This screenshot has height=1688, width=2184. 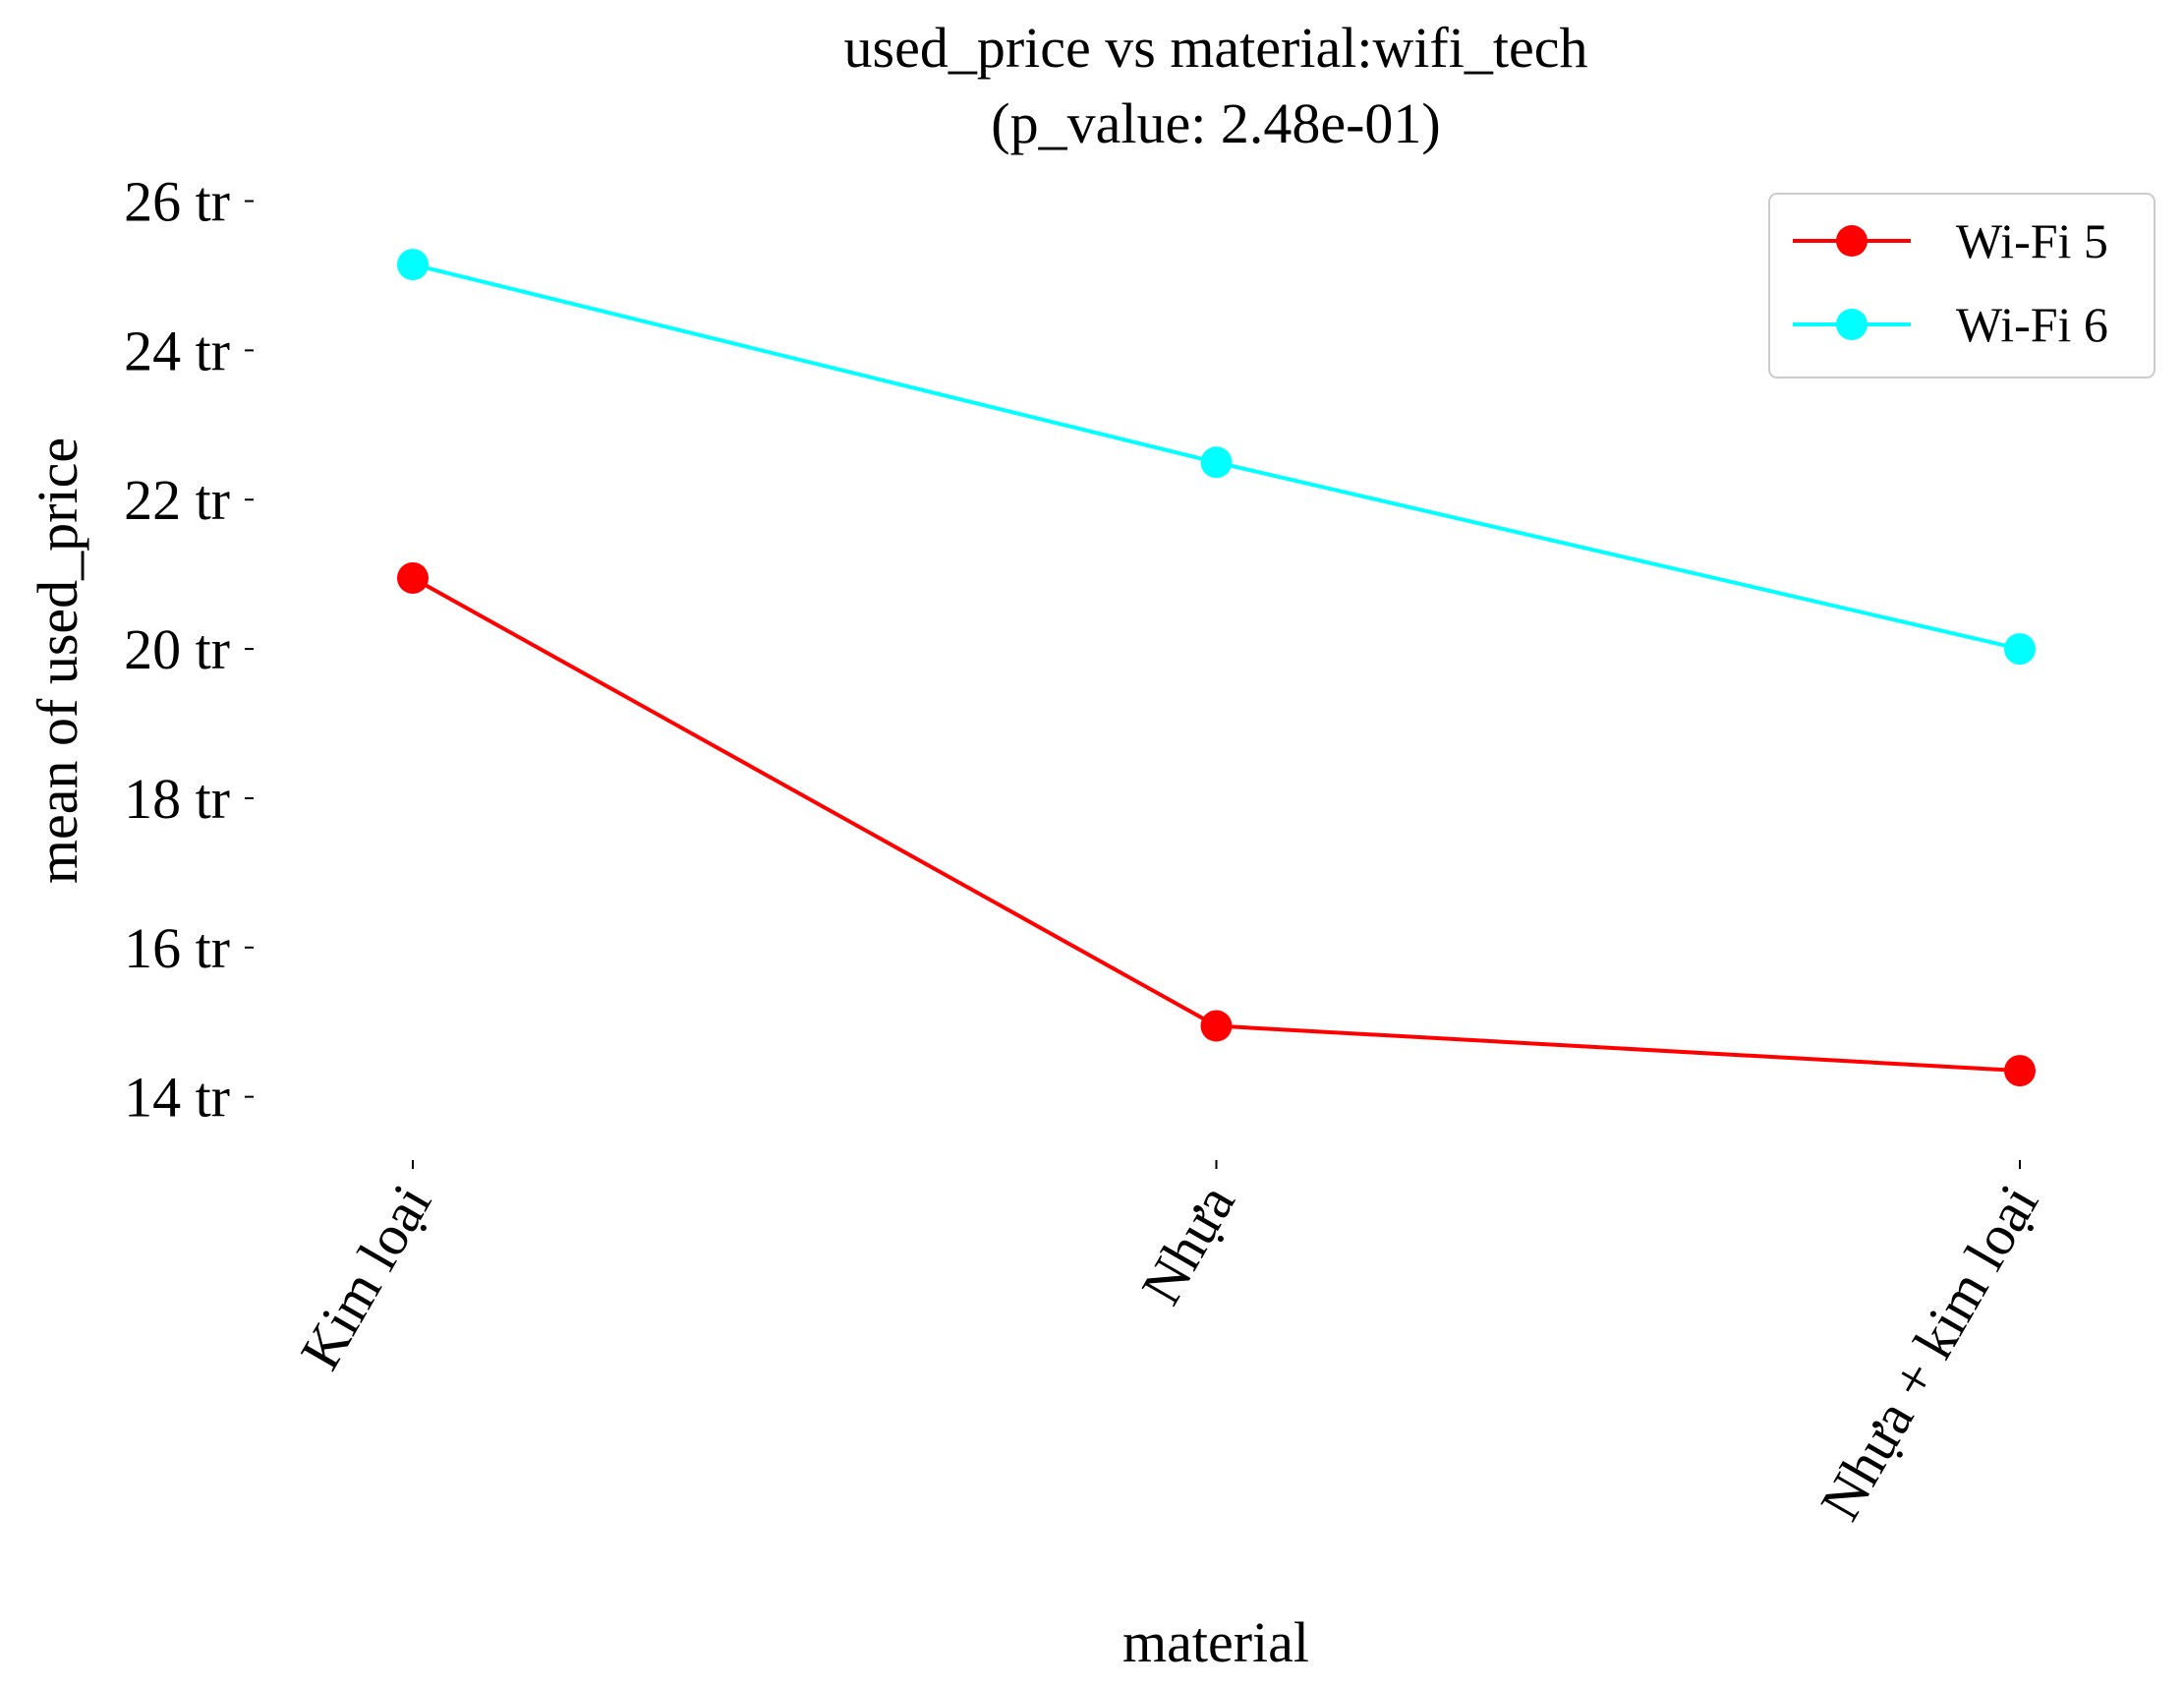 What do you see at coordinates (1187, 1244) in the screenshot?
I see `x-tick-label: Nhựa` at bounding box center [1187, 1244].